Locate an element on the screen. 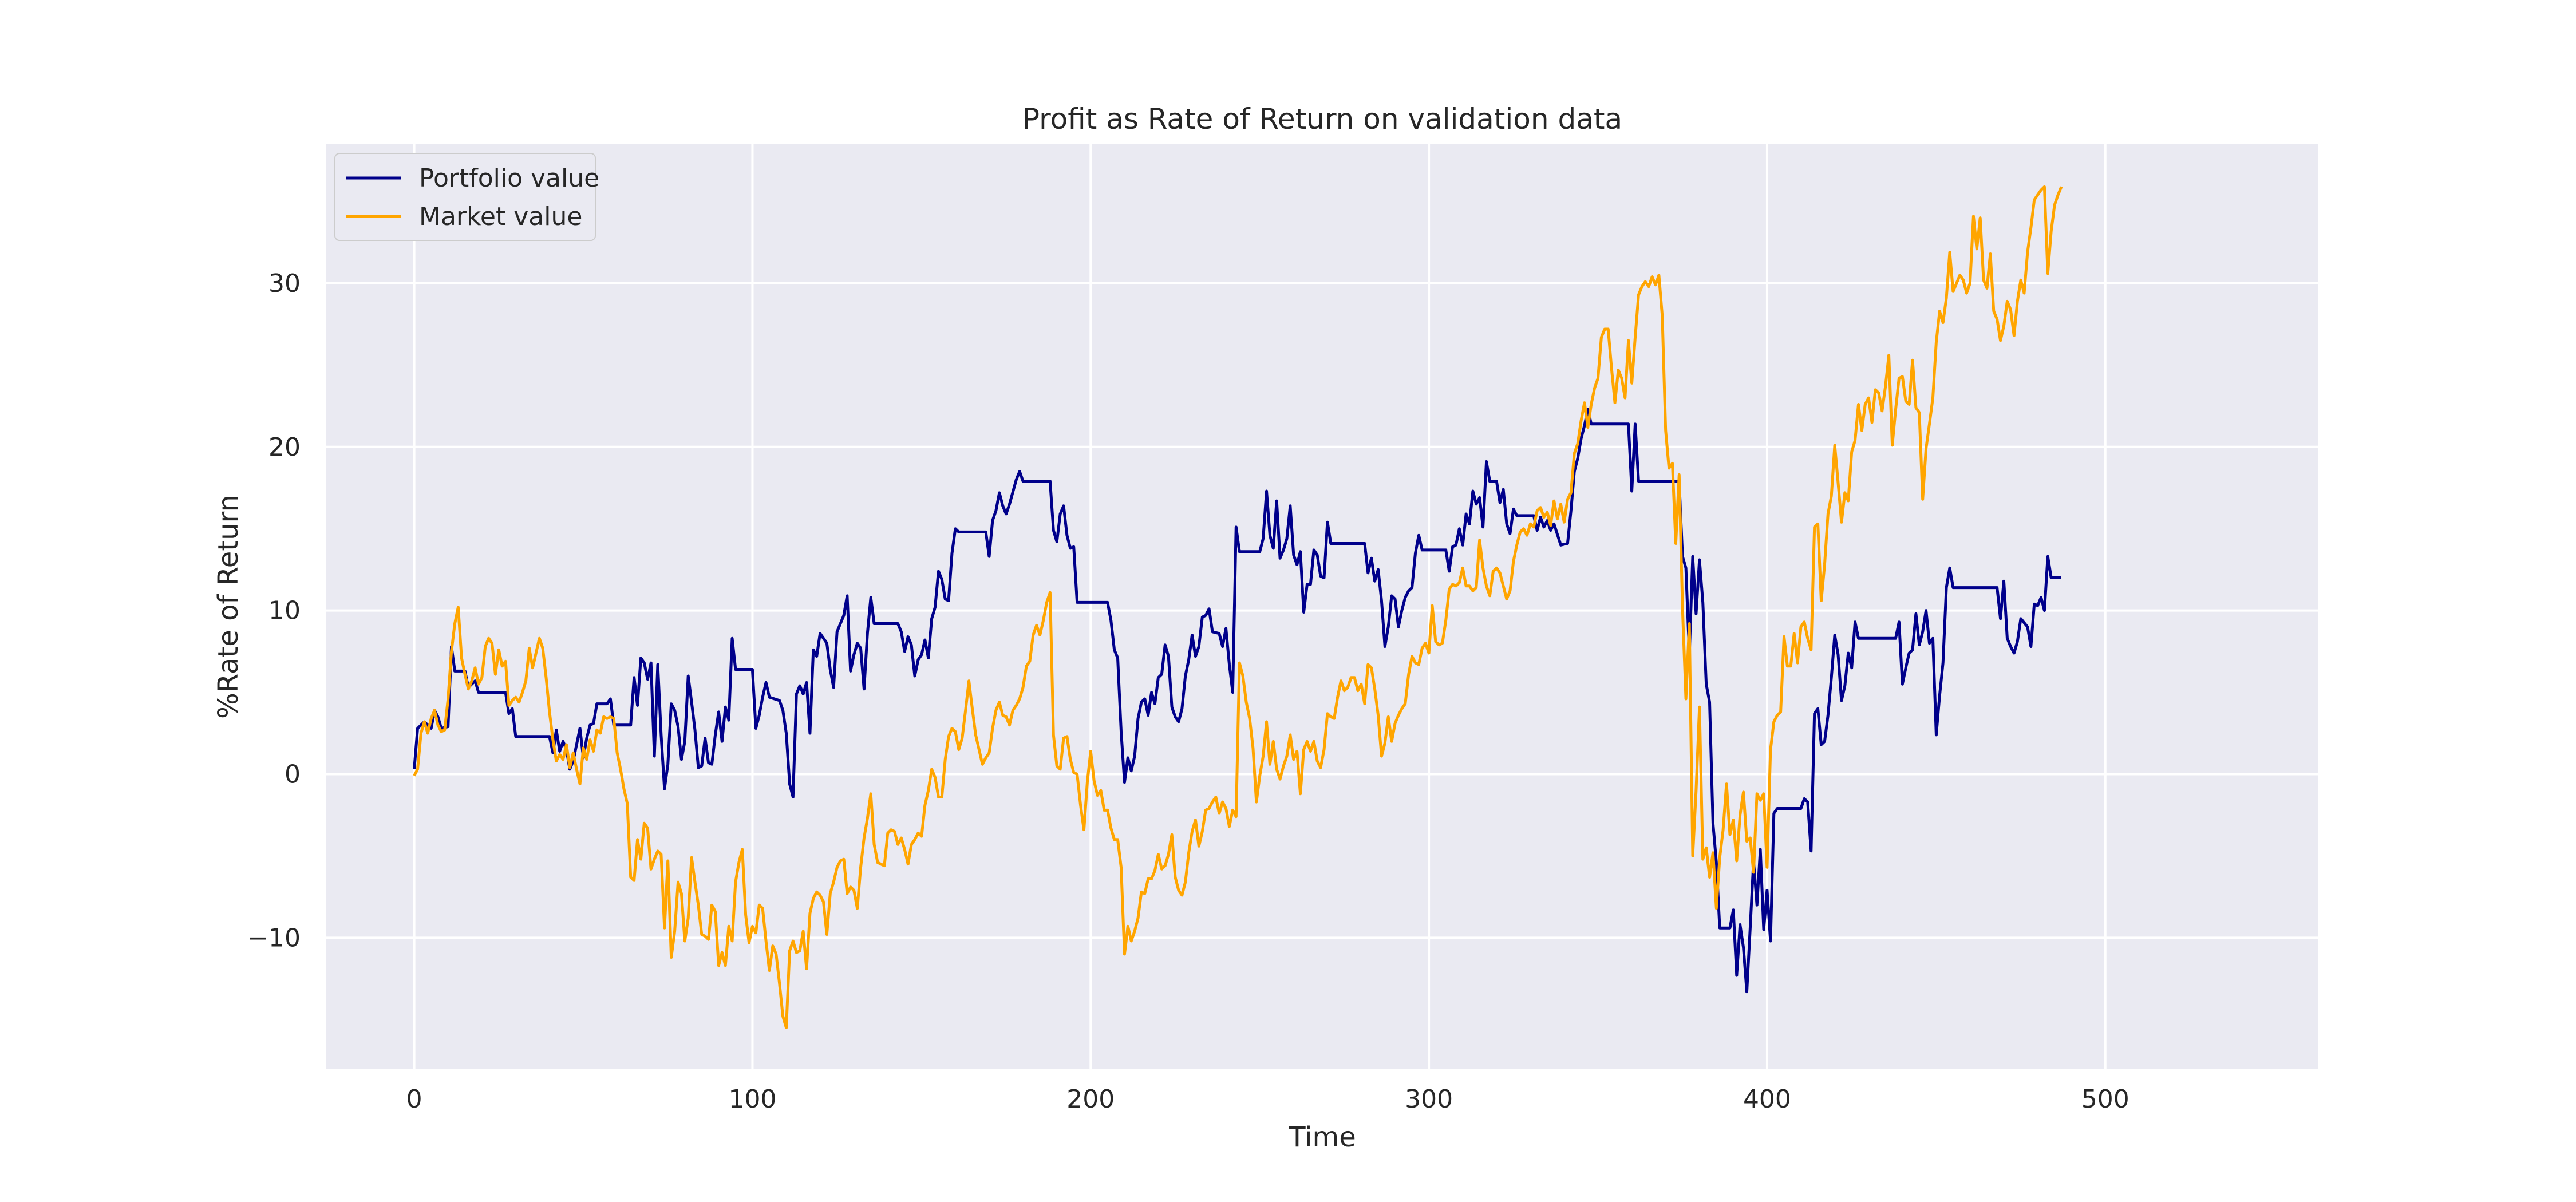  y-tick-labels: −10 0 10 20 30 is located at coordinates (274, 610).